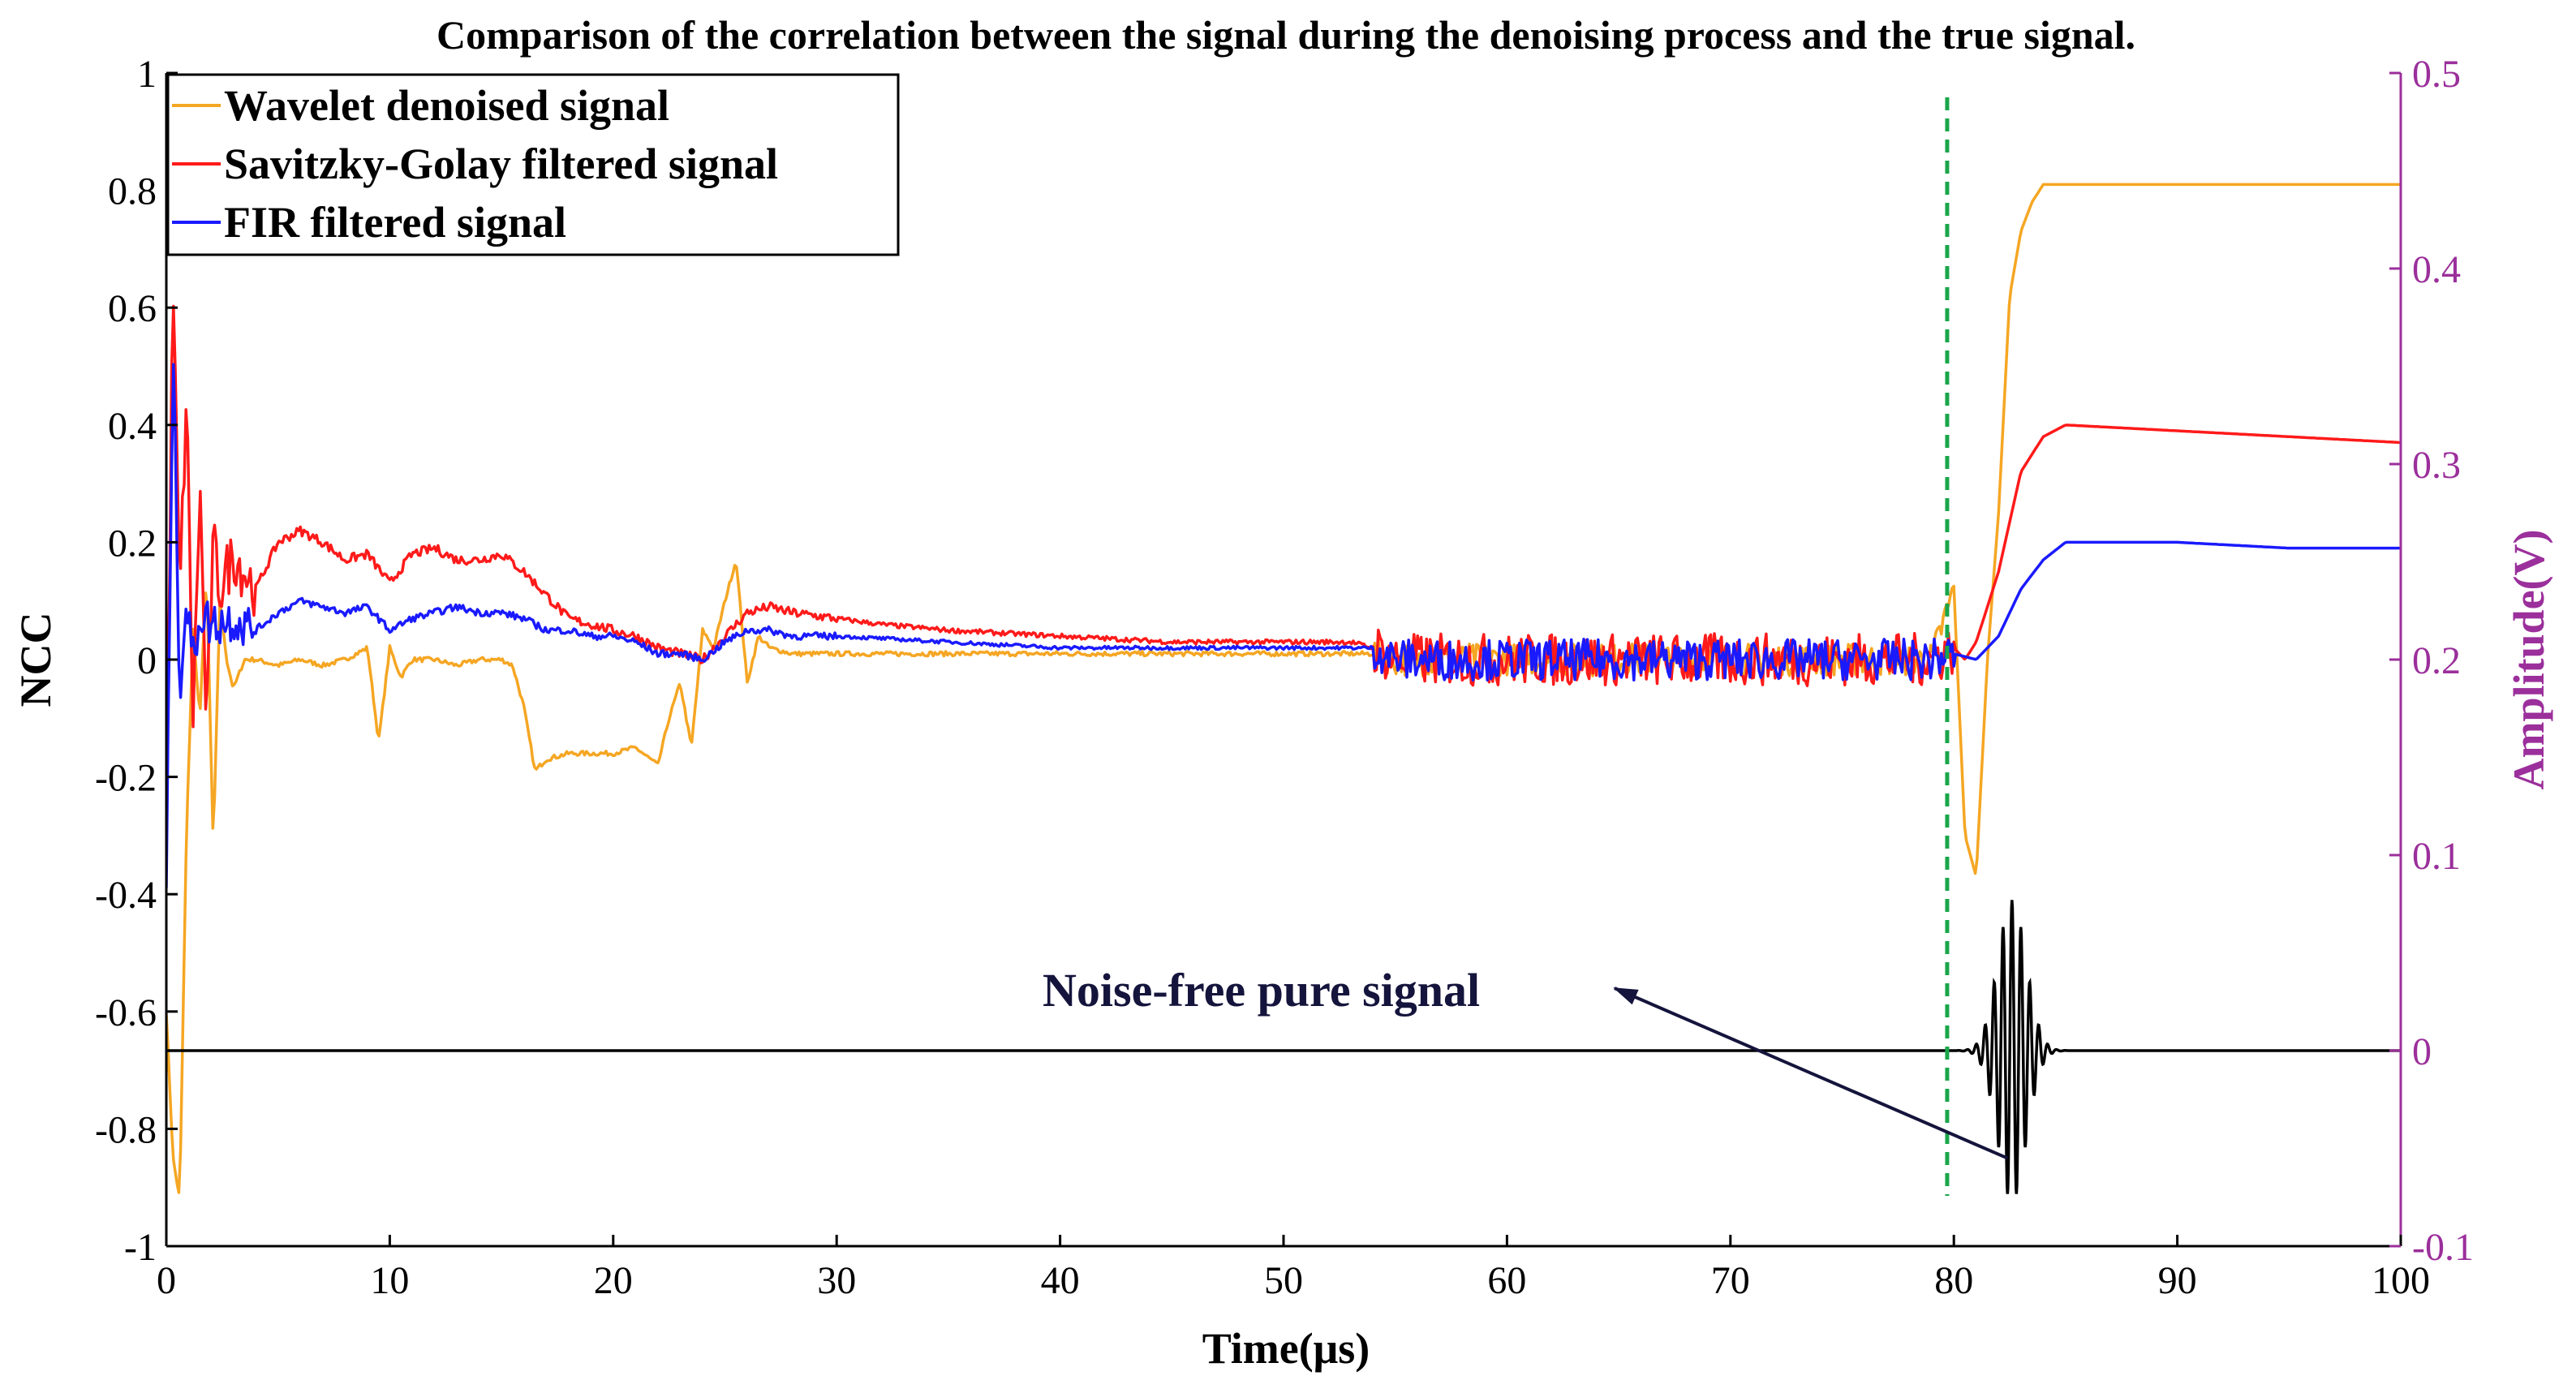 Image resolution: width=2576 pixels, height=1393 pixels. Describe the element at coordinates (395, 222) in the screenshot. I see `legend-label-fir: FIR filtered signal` at that location.